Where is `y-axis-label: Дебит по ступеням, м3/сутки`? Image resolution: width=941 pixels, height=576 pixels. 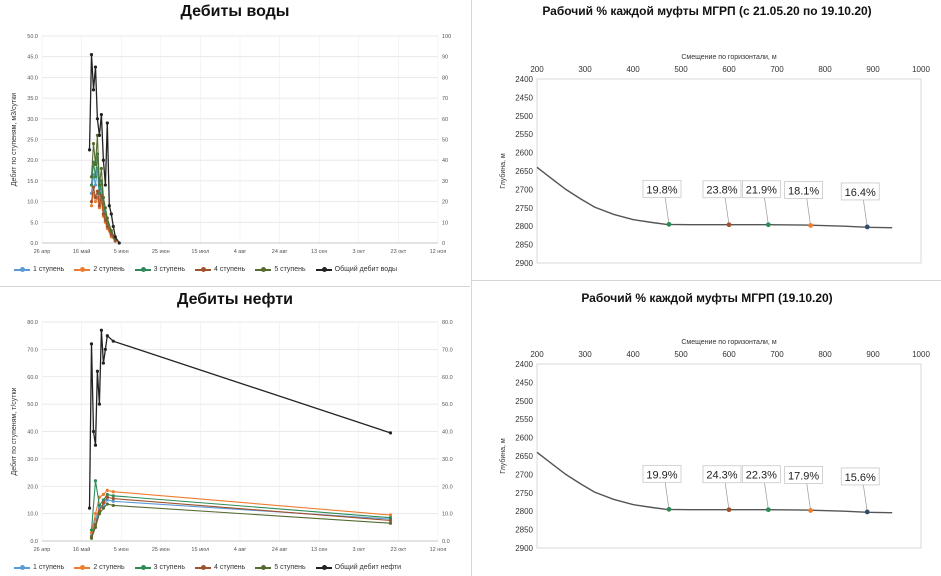
y-axis-label: Дебит по ступеням, м3/сутки is located at coordinates (14, 139).